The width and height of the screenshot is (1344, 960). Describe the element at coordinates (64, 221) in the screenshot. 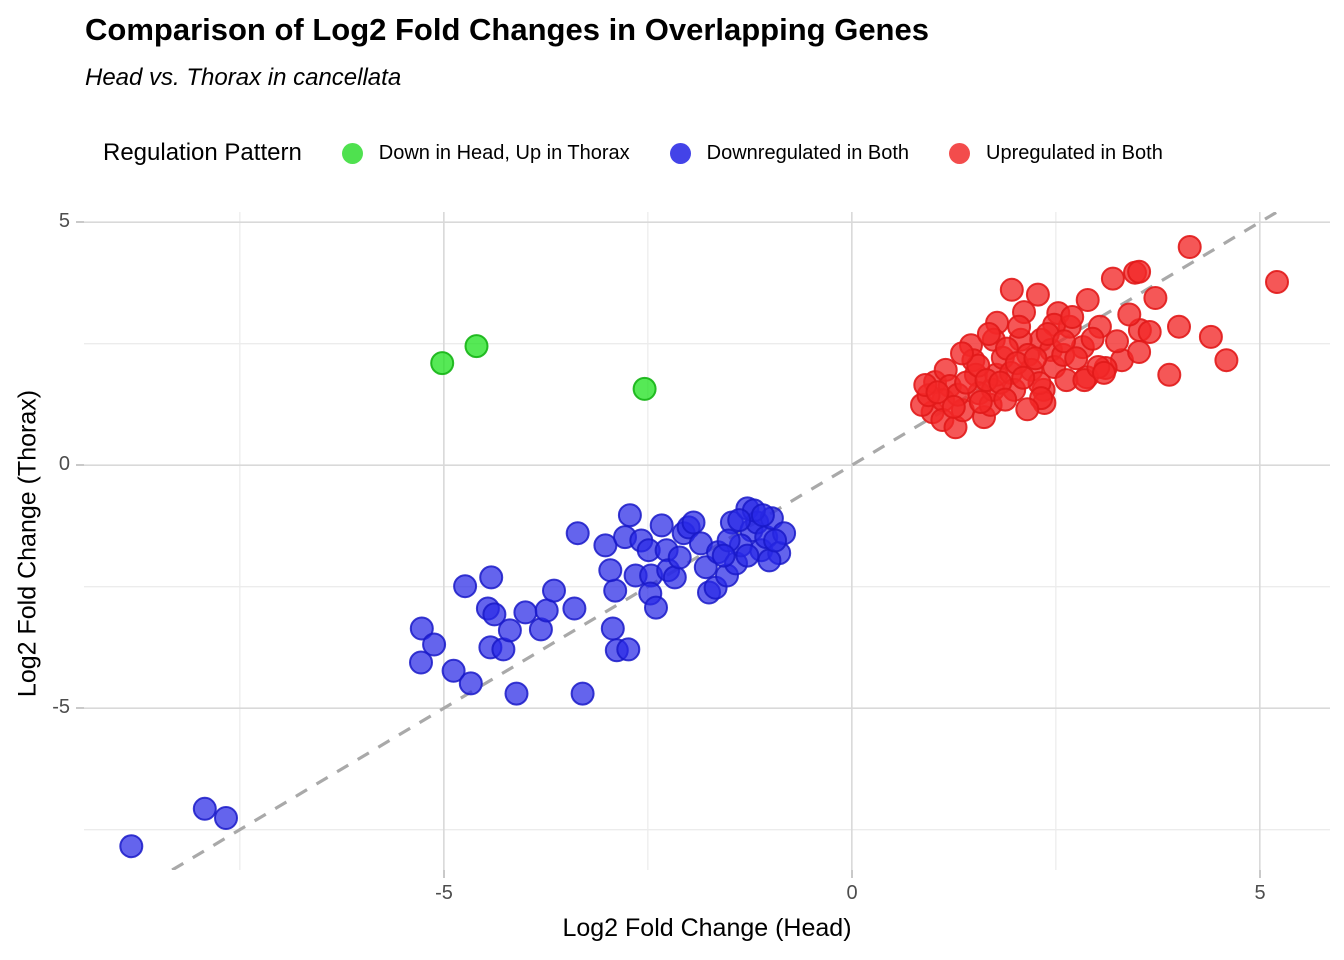

I see `y-tick-label: 5` at that location.